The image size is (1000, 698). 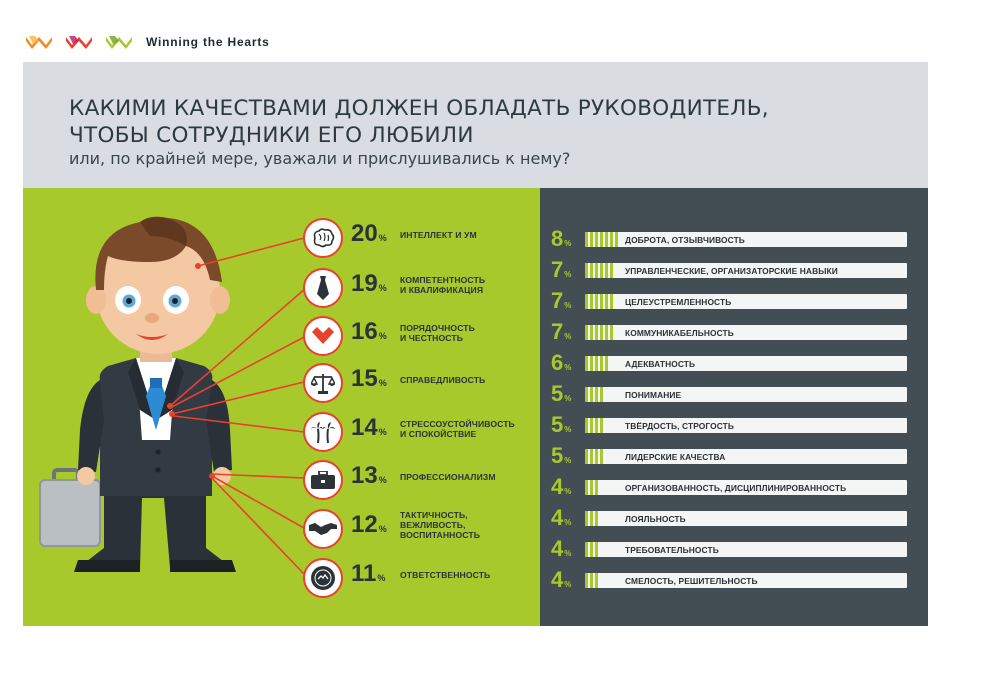 I want to click on other-quality-label: АДЕКВАТНОСТЬ, so click(x=660, y=364).